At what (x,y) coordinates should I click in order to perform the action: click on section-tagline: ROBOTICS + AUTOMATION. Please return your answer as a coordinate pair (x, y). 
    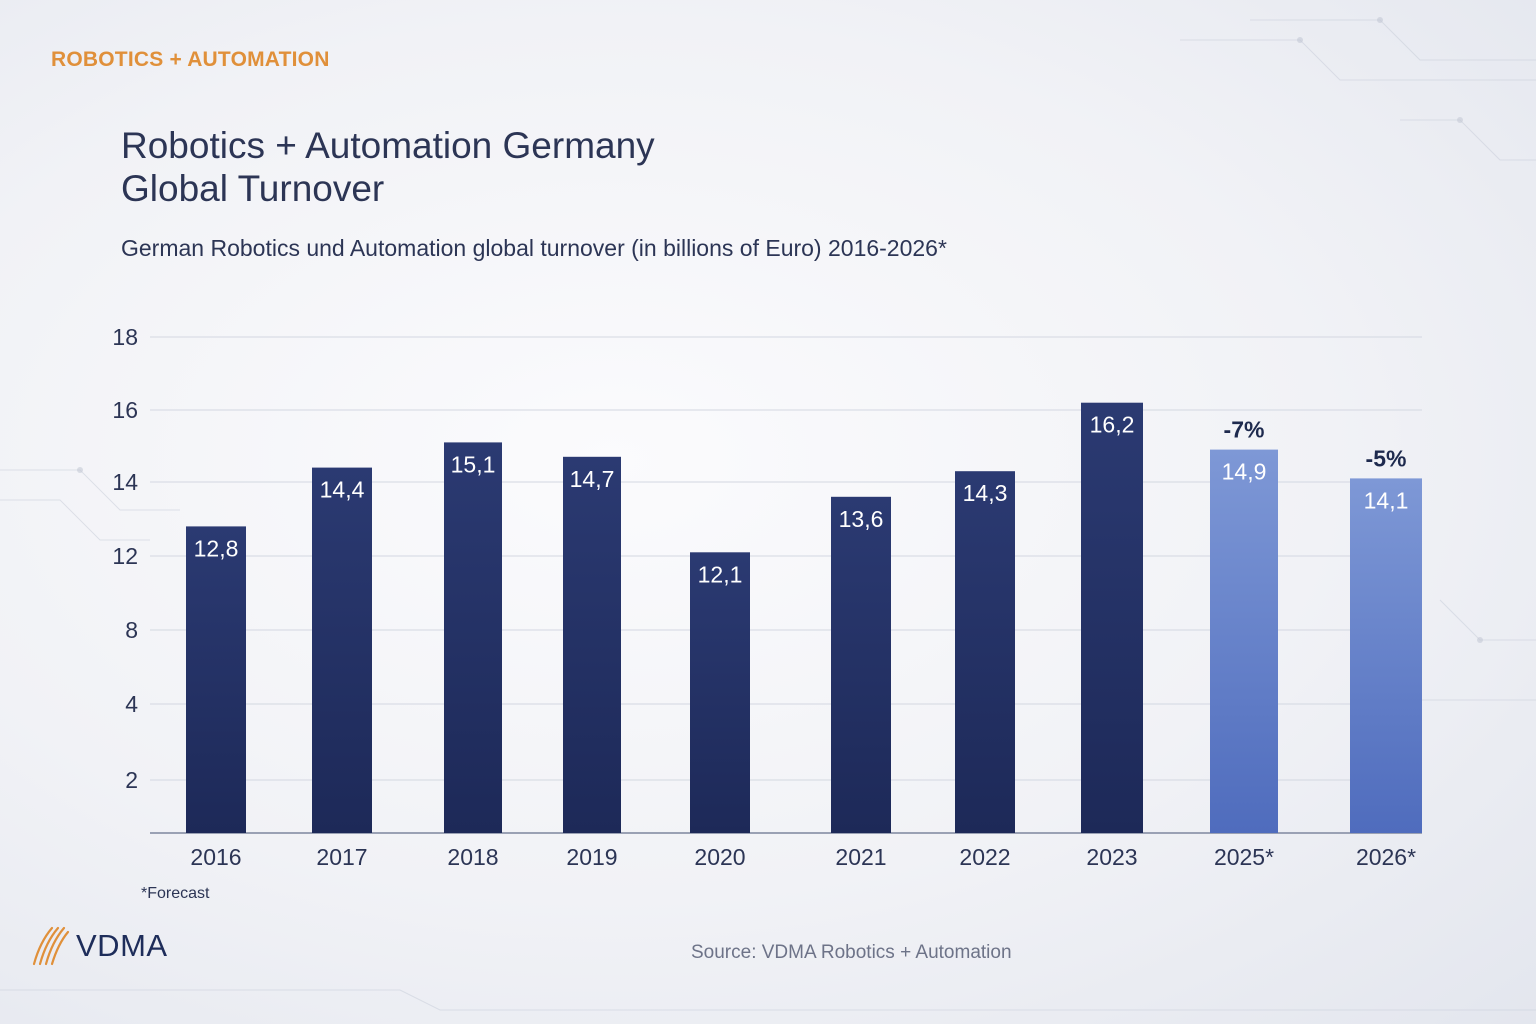
    Looking at the image, I should click on (190, 59).